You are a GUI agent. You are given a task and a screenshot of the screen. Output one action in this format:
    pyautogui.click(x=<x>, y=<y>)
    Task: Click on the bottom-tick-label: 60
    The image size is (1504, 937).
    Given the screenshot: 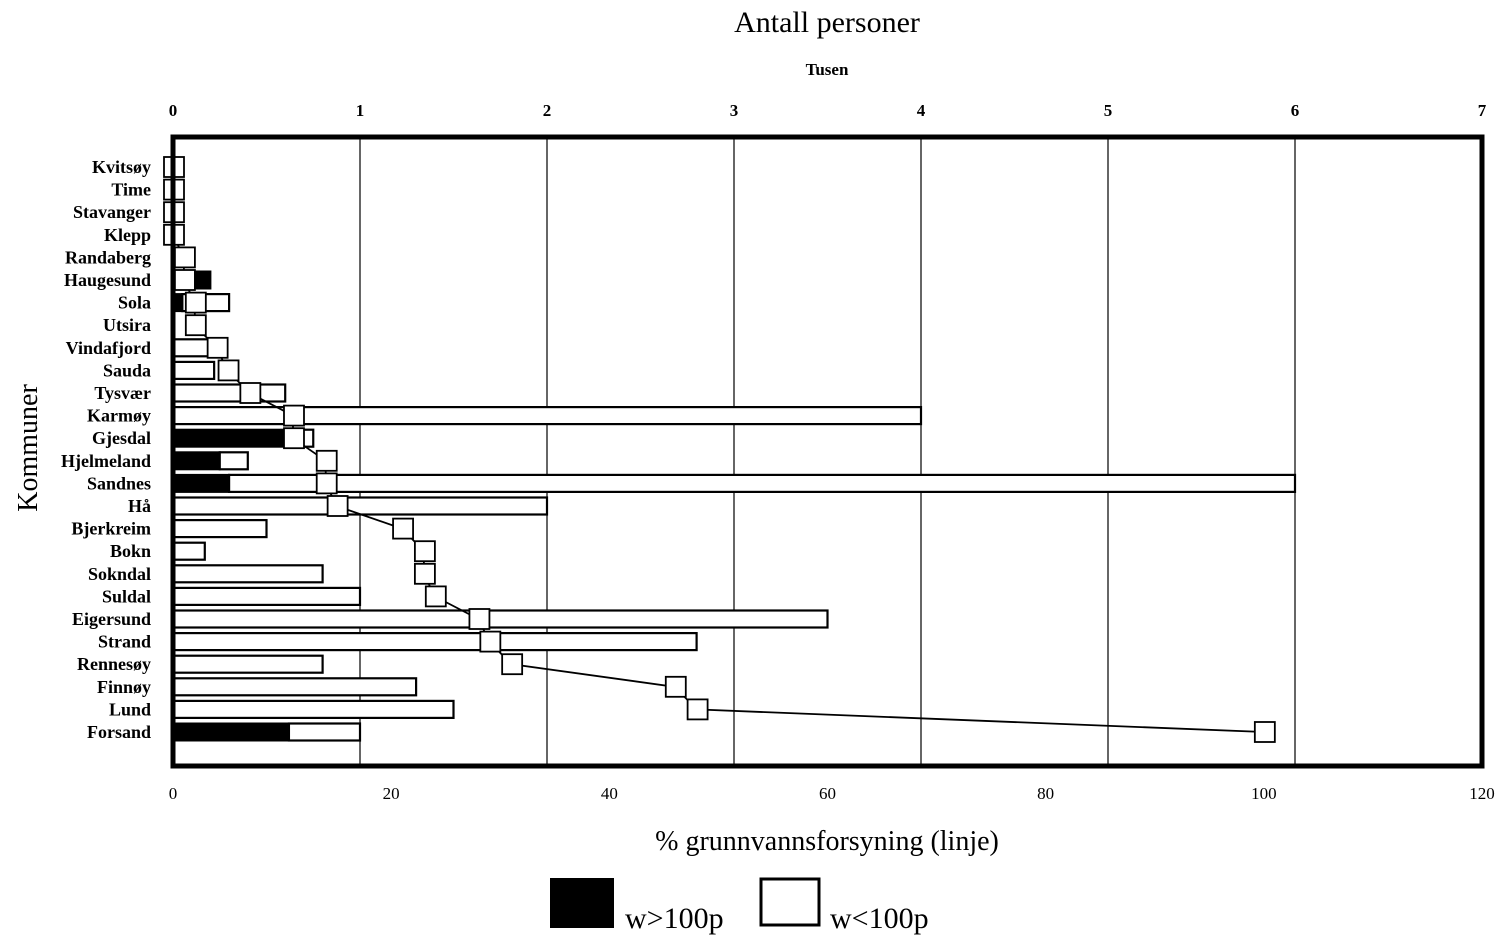 What is the action you would take?
    pyautogui.click(x=827, y=793)
    